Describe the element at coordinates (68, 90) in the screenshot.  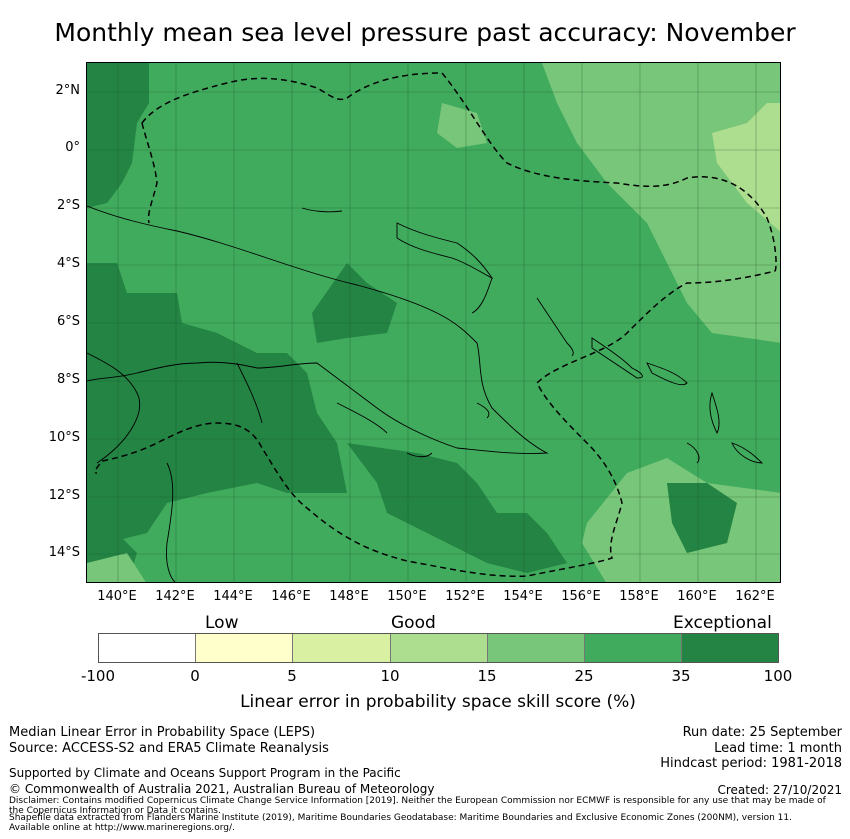
I see `y-label-2n: 2°N` at that location.